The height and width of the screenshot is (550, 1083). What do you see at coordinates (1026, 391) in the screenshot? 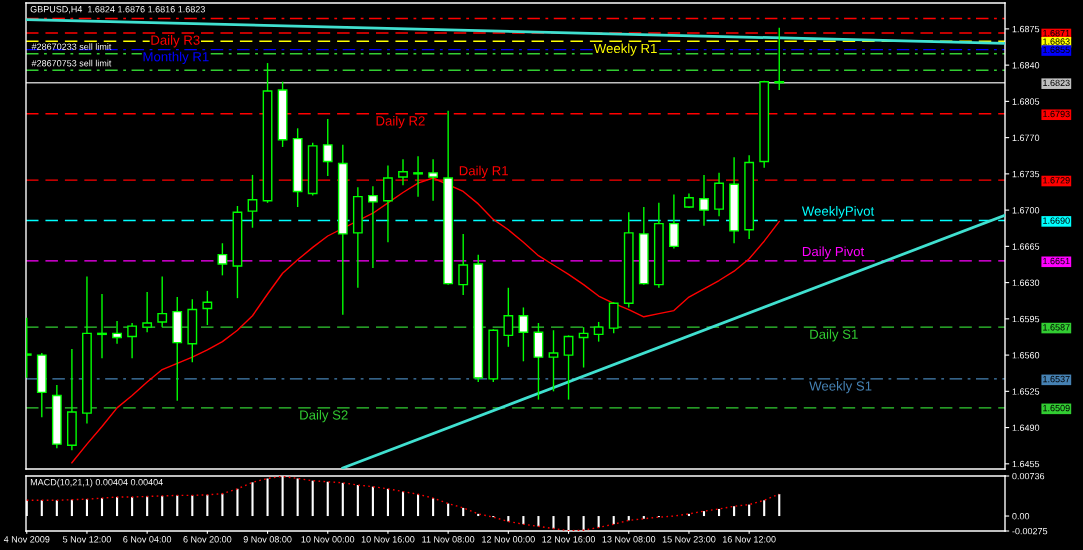
I see `y-tick-label: 1.6525` at bounding box center [1026, 391].